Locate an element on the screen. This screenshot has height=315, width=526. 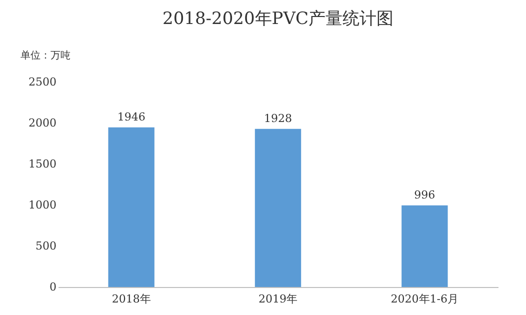
chart-title: 2018-2020年PVC产量统计图 is located at coordinates (278, 19).